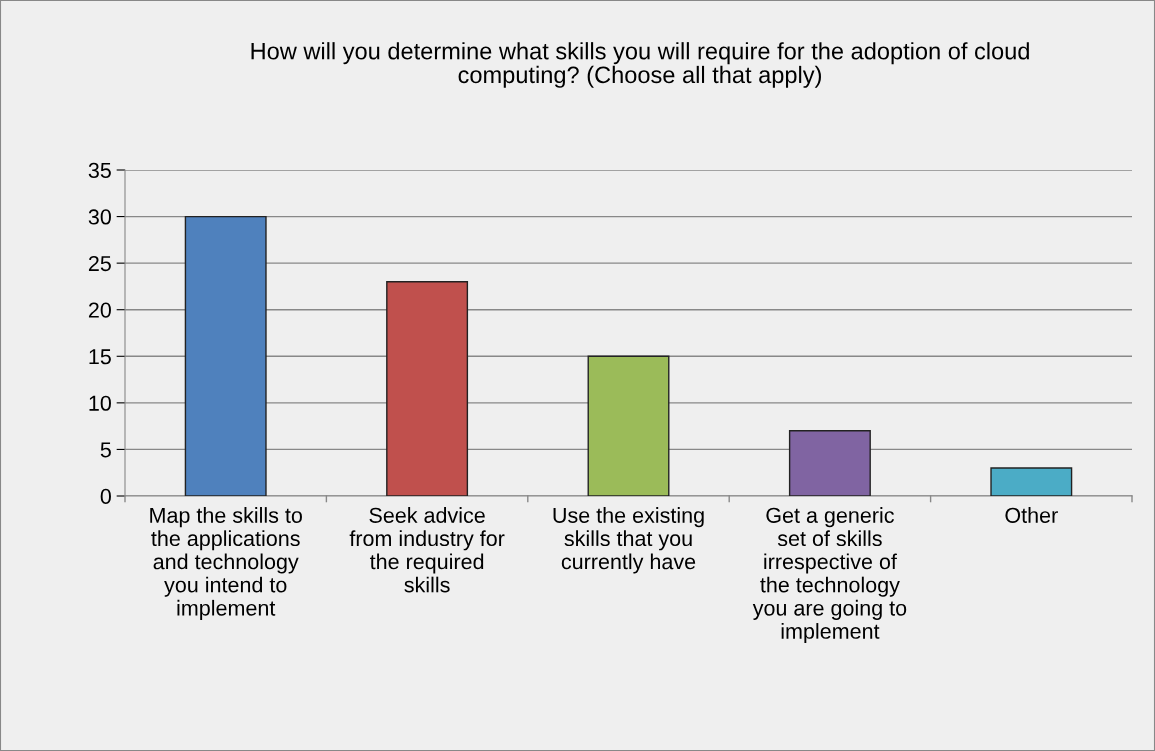 This screenshot has height=751, width=1155. I want to click on x-tick-label: Seek advice from industry for the required skills, so click(427, 550).